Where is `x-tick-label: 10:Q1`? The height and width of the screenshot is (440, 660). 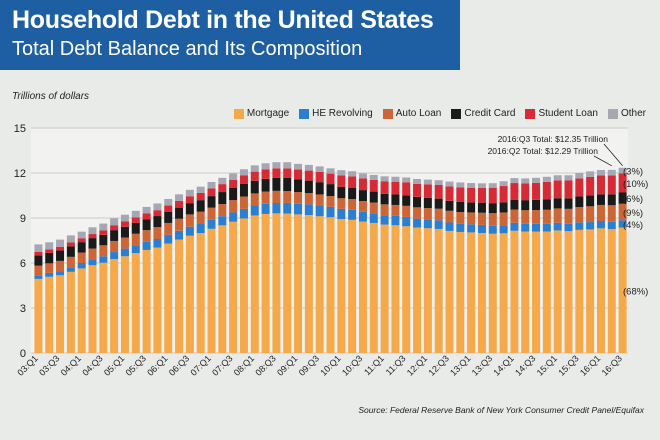 x-tick-label: 10:Q1 is located at coordinates (330, 365).